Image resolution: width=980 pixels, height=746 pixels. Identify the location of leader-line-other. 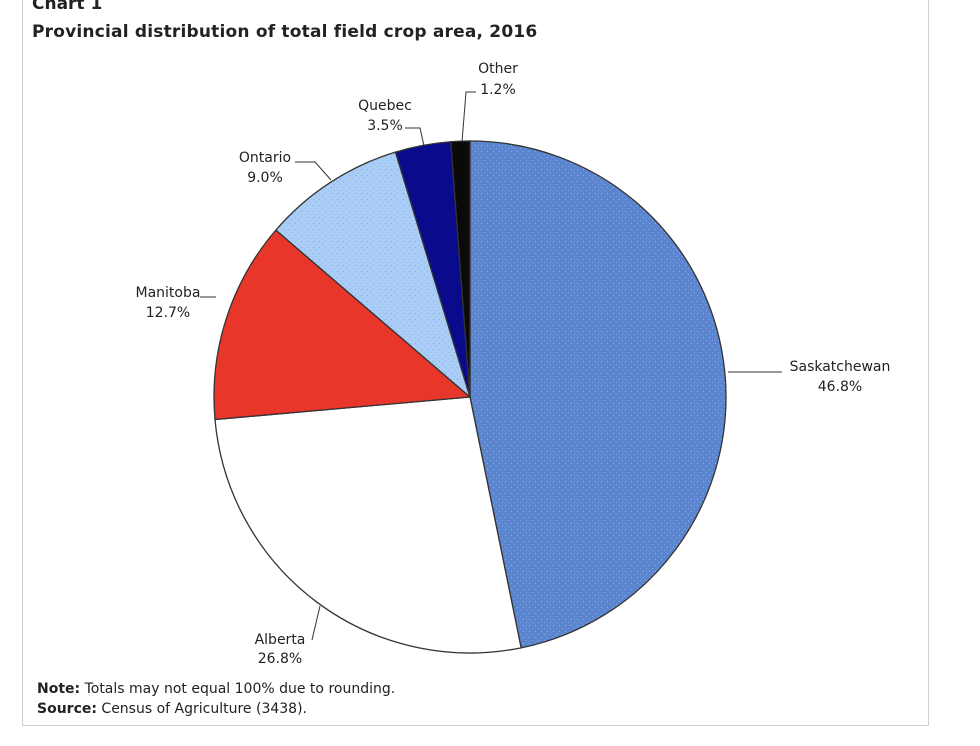
(468, 117).